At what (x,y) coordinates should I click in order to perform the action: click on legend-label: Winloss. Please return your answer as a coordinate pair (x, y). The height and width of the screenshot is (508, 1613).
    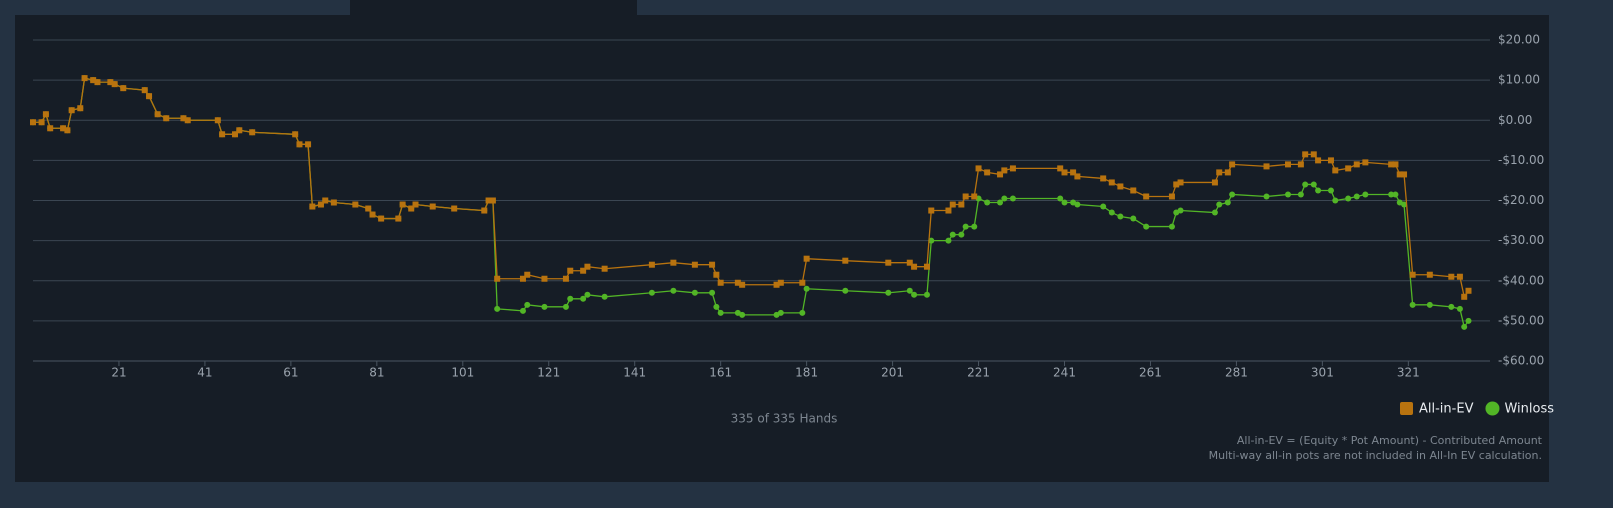
    Looking at the image, I should click on (1529, 409).